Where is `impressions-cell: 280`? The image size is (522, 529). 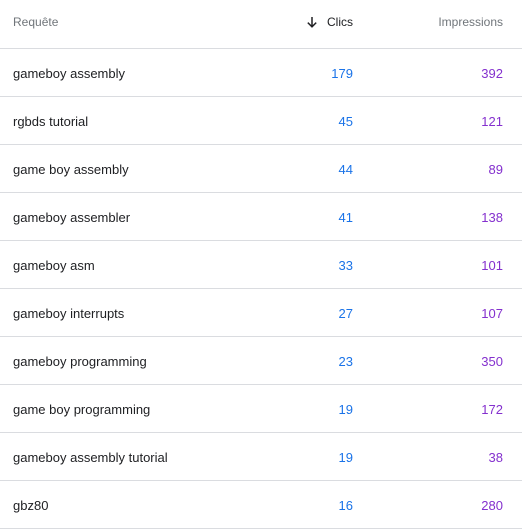
impressions-cell: 280 is located at coordinates (492, 505).